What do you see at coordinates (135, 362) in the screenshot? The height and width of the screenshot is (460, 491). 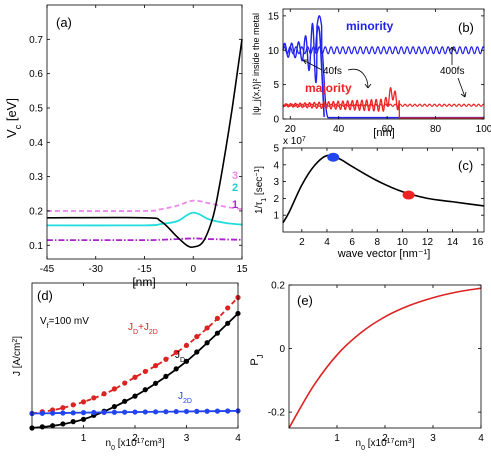 I see `panel-d-plot-area` at bounding box center [135, 362].